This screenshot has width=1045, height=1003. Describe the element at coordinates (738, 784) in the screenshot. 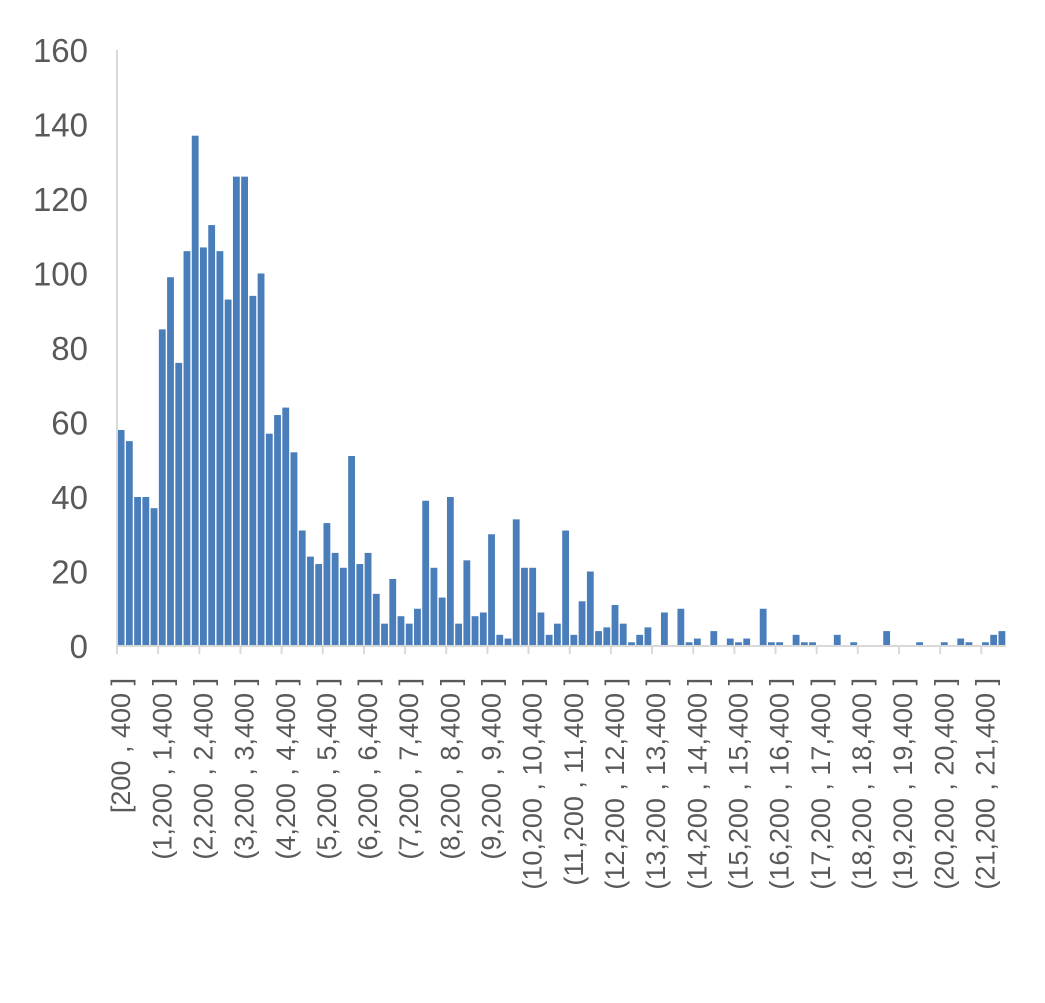

I see `x-tick-label: (15,200 , 15,400 ]` at that location.